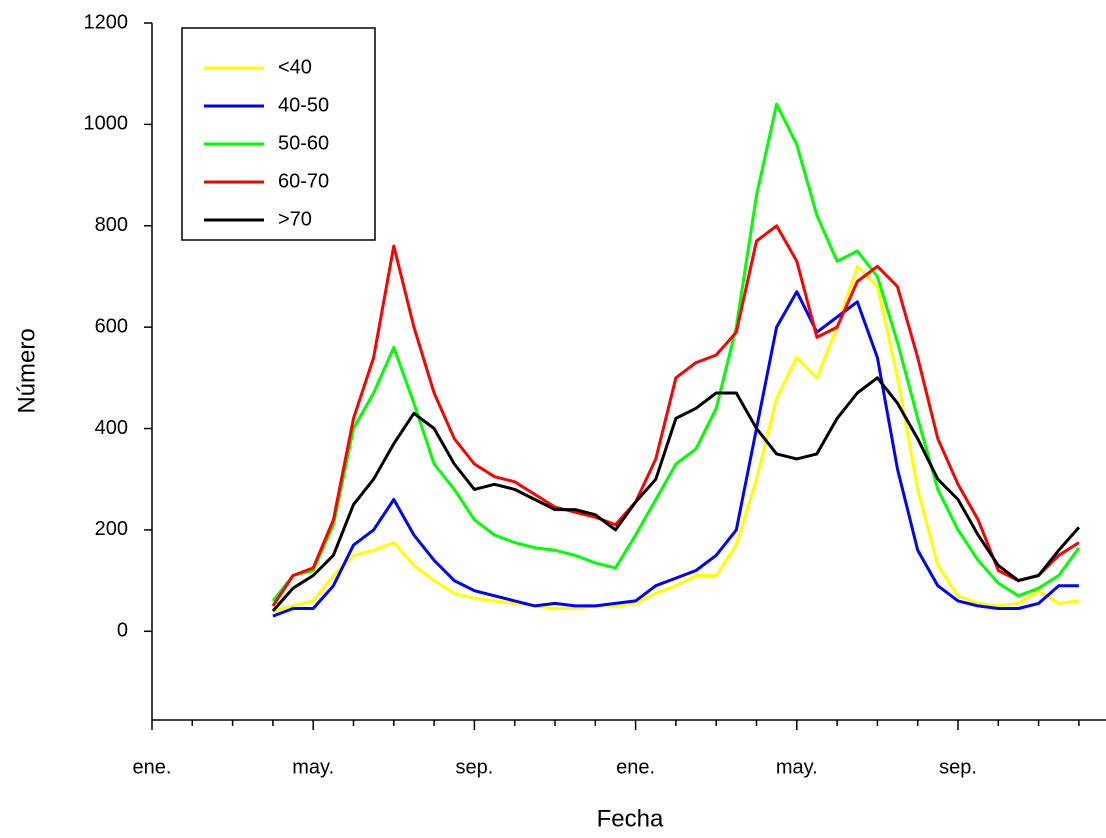  What do you see at coordinates (303, 181) in the screenshot?
I see `legend-label: 60-70` at bounding box center [303, 181].